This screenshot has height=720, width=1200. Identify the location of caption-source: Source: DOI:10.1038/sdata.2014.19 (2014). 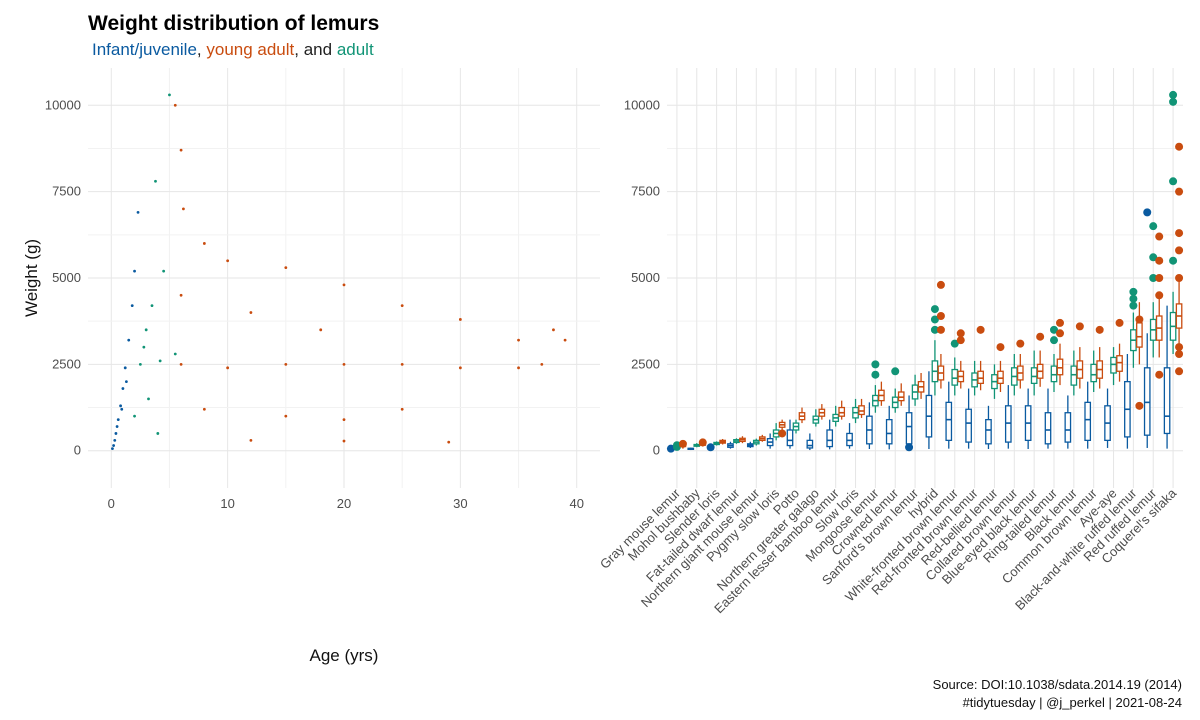
(1057, 684).